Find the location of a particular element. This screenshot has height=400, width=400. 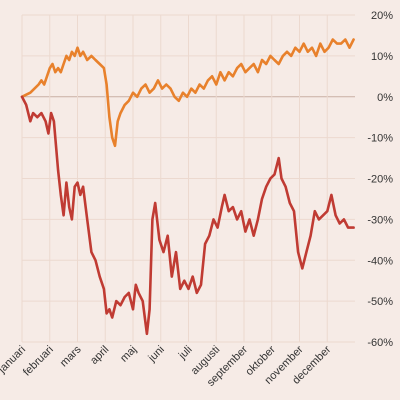

x-tick-label: mars is located at coordinates (71, 356).